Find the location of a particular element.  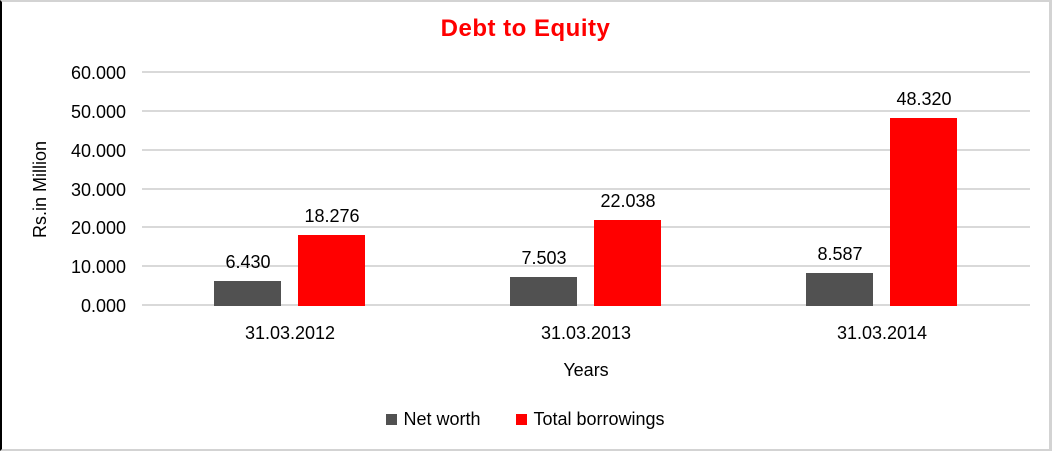

y-tick-label: 10.000 is located at coordinates (98, 267).